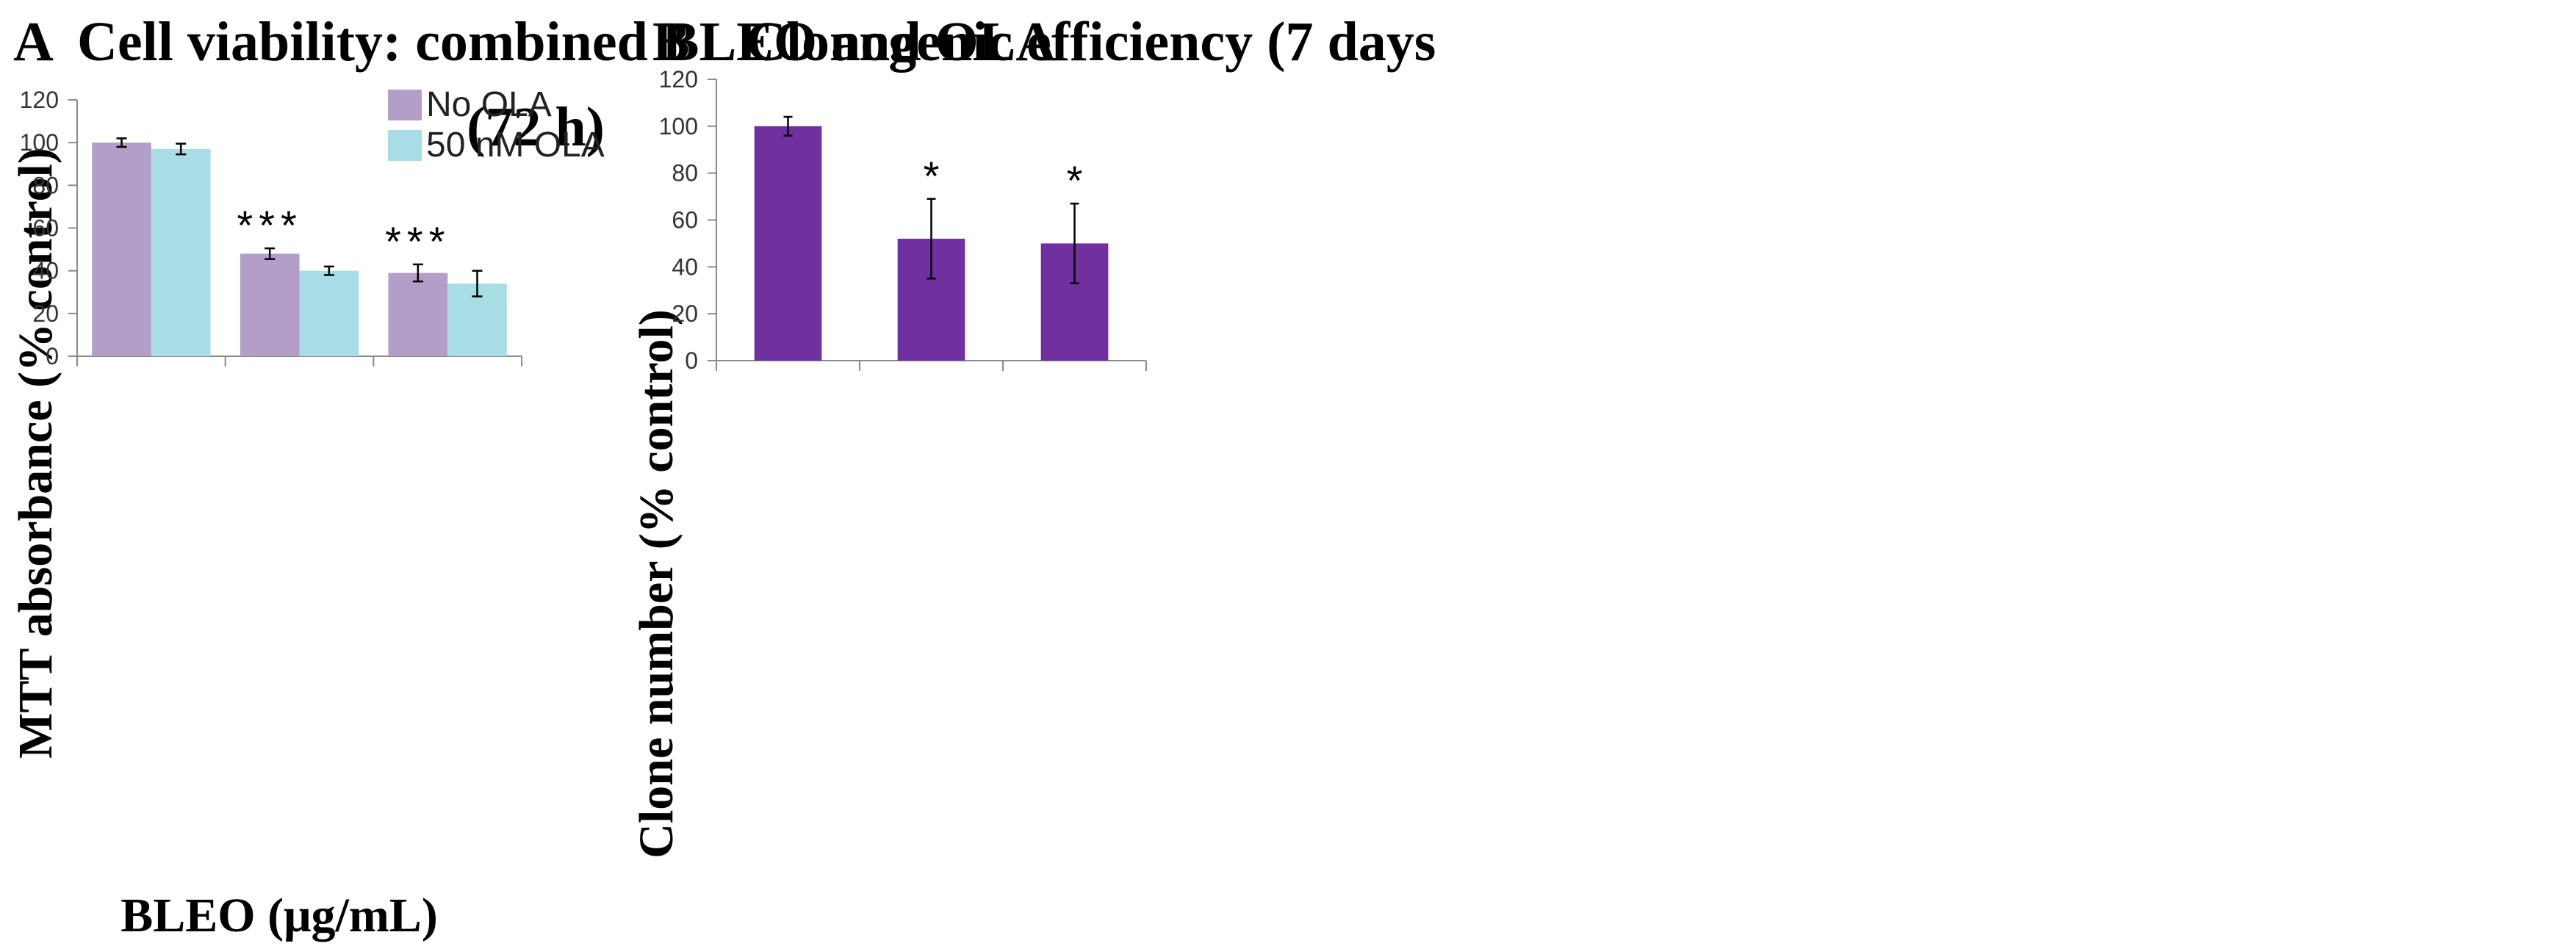 This screenshot has width=2576, height=946. Describe the element at coordinates (45, 229) in the screenshot. I see `panel-a-y-tick-label: 60` at that location.